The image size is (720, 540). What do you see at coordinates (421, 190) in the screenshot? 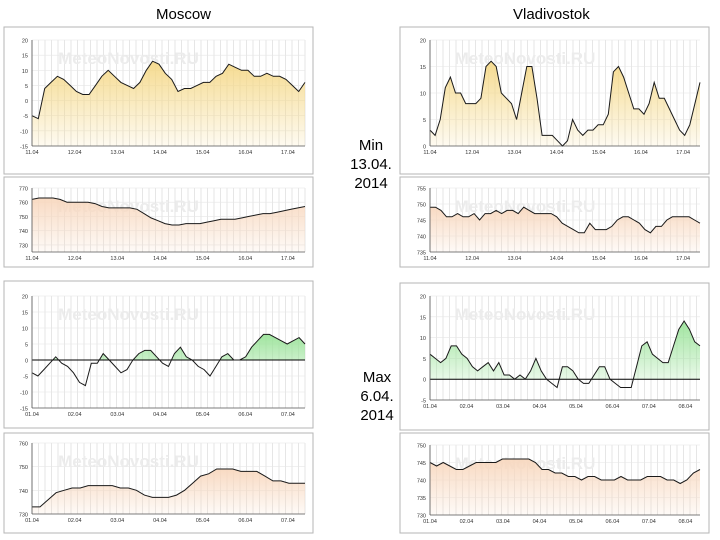
I see `y-tick-label: 755` at bounding box center [421, 190].